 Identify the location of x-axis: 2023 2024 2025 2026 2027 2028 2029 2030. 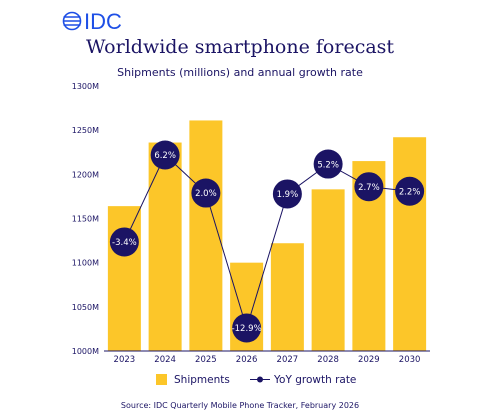
(267, 357).